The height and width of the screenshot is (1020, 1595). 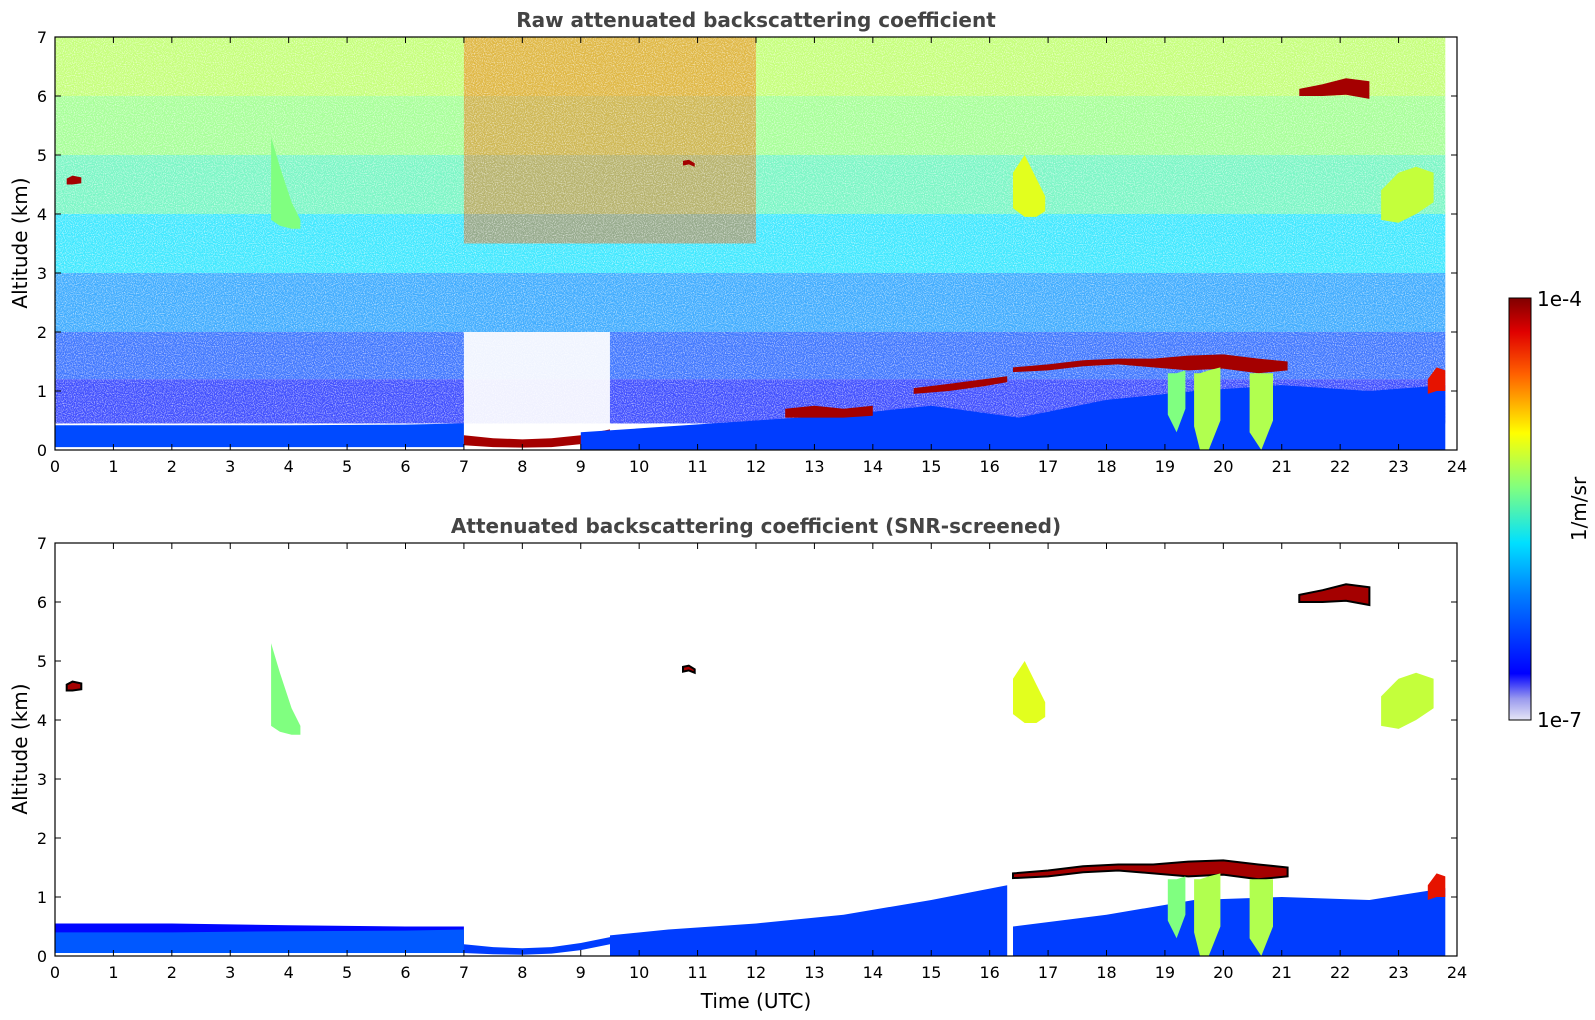 What do you see at coordinates (1559, 720) in the screenshot?
I see `colorbar-min-label: 1e-7` at bounding box center [1559, 720].